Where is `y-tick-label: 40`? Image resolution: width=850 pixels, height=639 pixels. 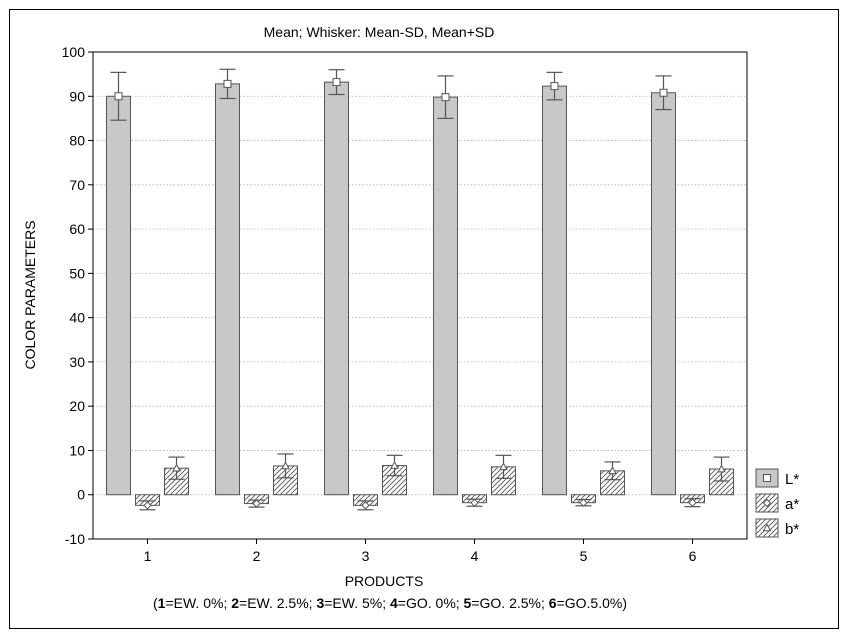 y-tick-label: 40 is located at coordinates (77, 318).